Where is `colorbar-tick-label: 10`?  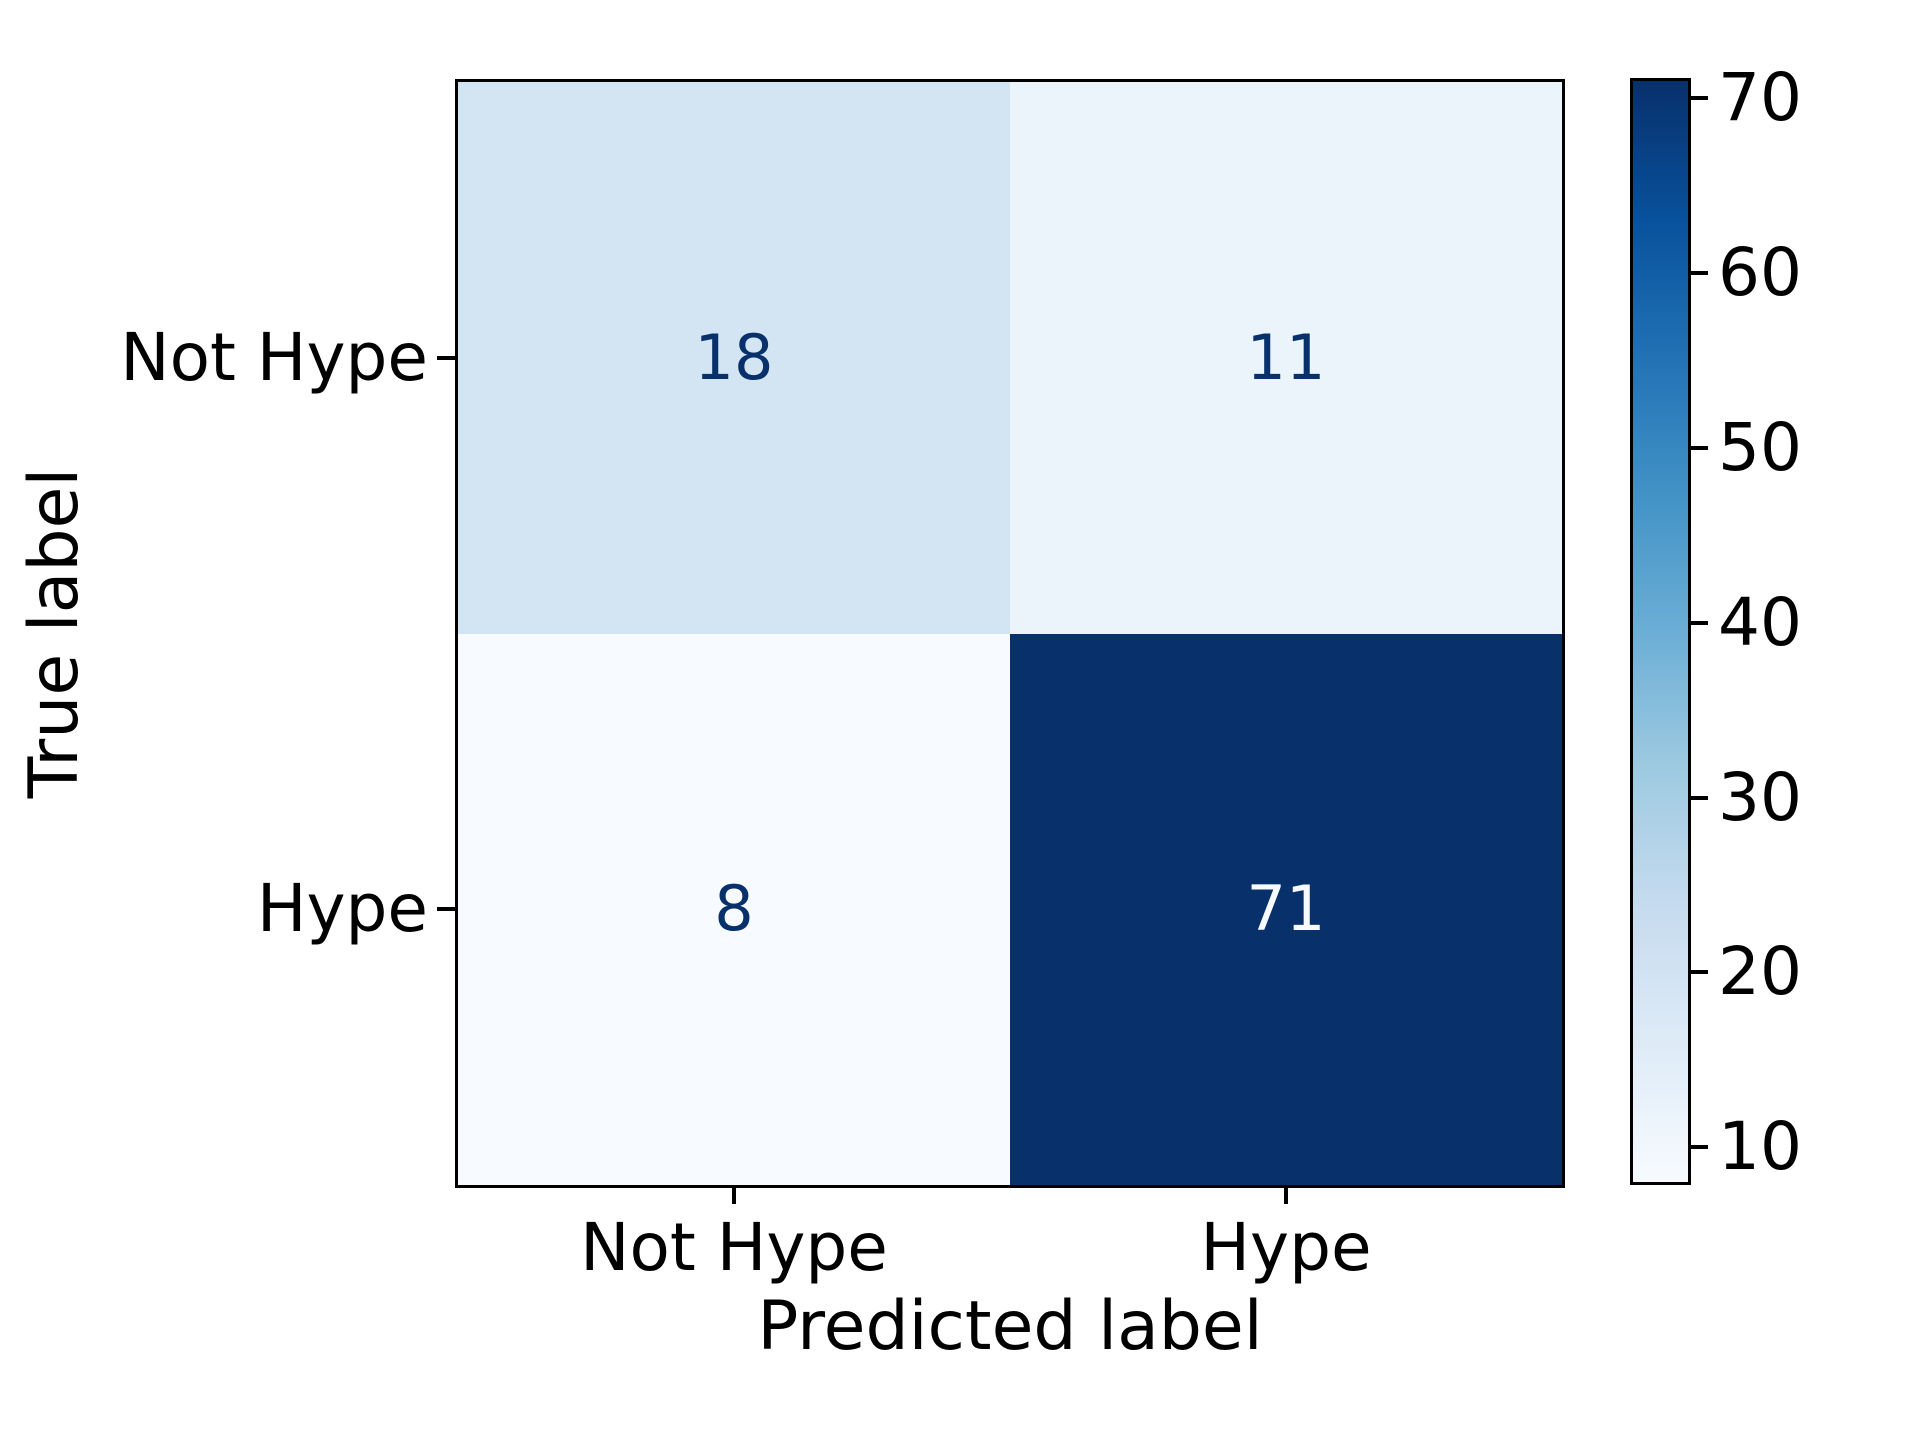
colorbar-tick-label: 10 is located at coordinates (1760, 1147).